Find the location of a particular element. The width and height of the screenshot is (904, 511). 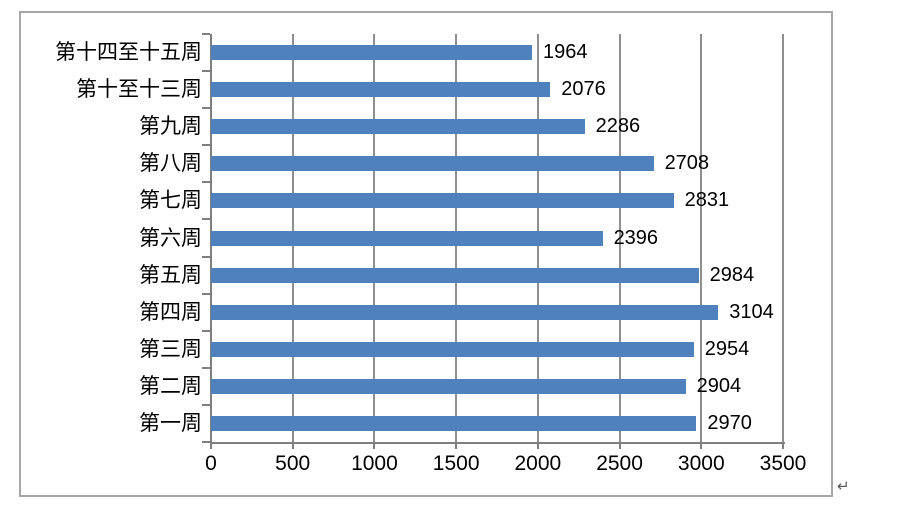

bar-value-label: 2396 is located at coordinates (636, 237).